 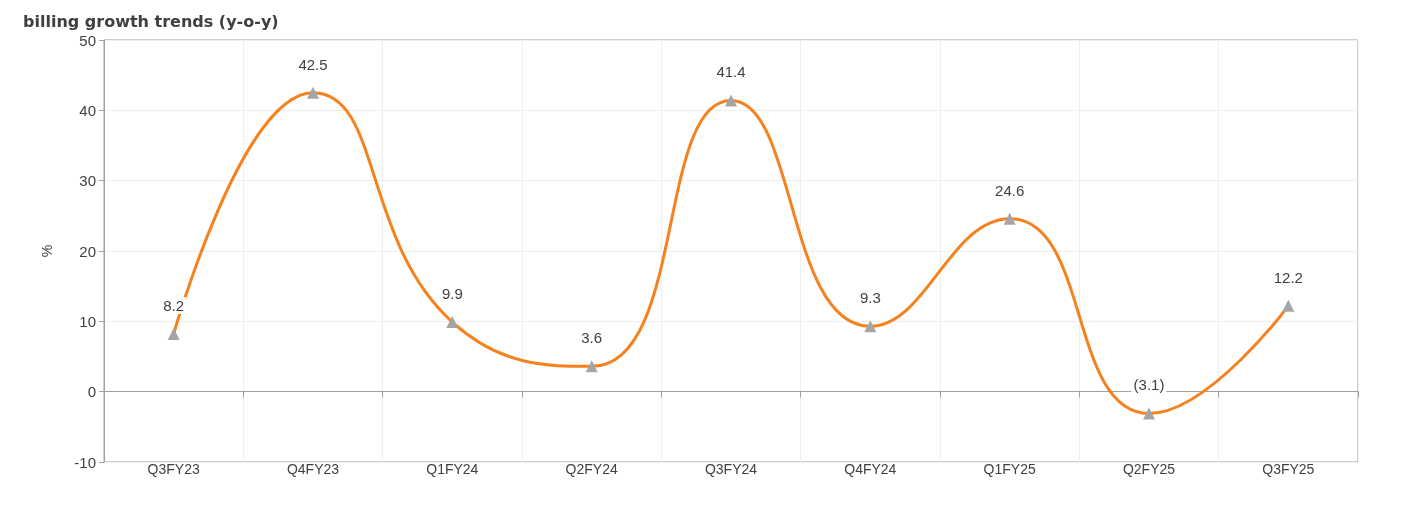 I want to click on data-label: 8.2, so click(x=174, y=305).